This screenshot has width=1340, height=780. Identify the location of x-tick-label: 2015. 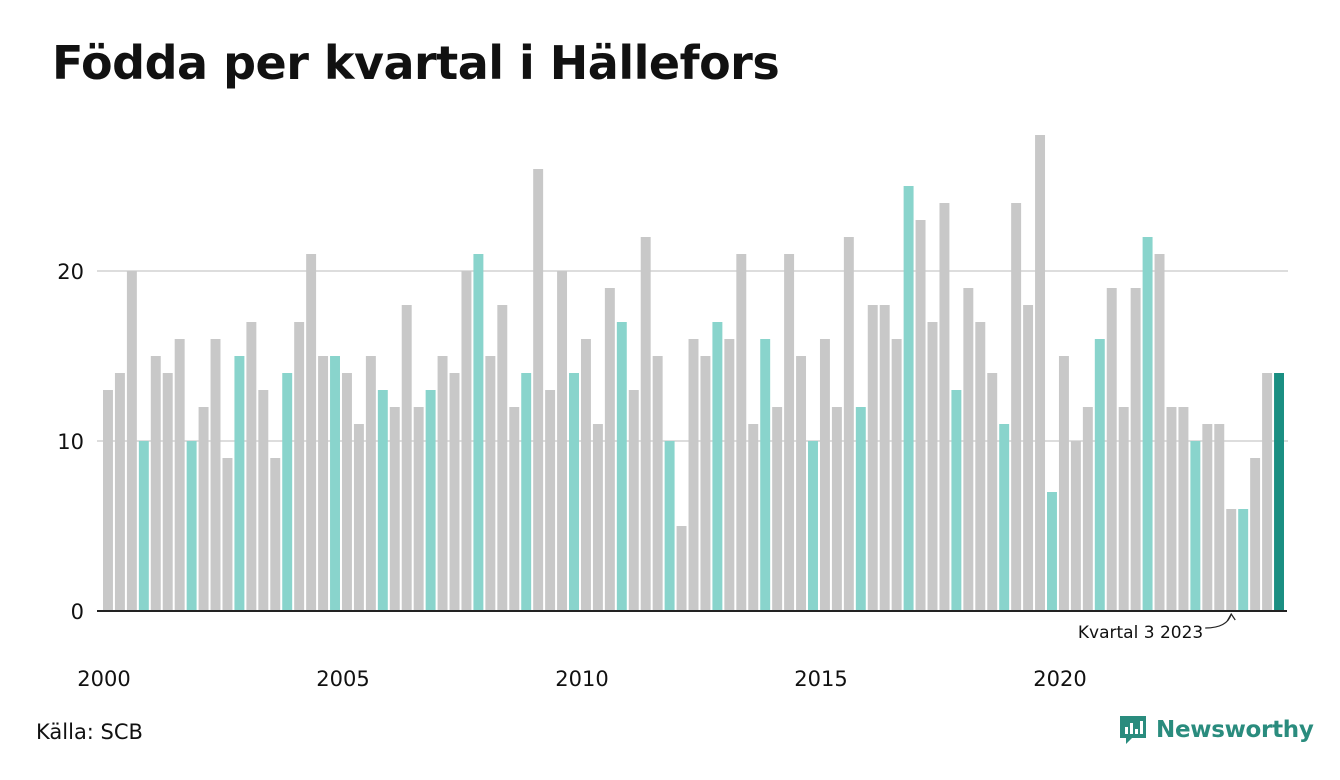
(820, 679).